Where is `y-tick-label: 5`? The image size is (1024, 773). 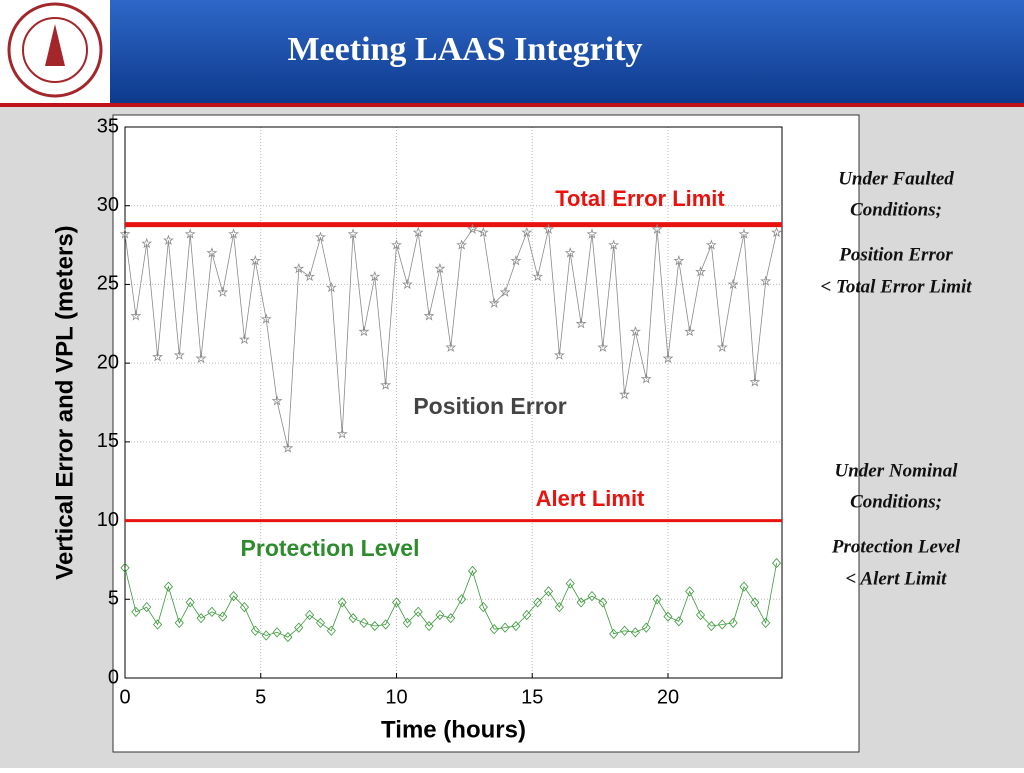 y-tick-label: 5 is located at coordinates (113, 599).